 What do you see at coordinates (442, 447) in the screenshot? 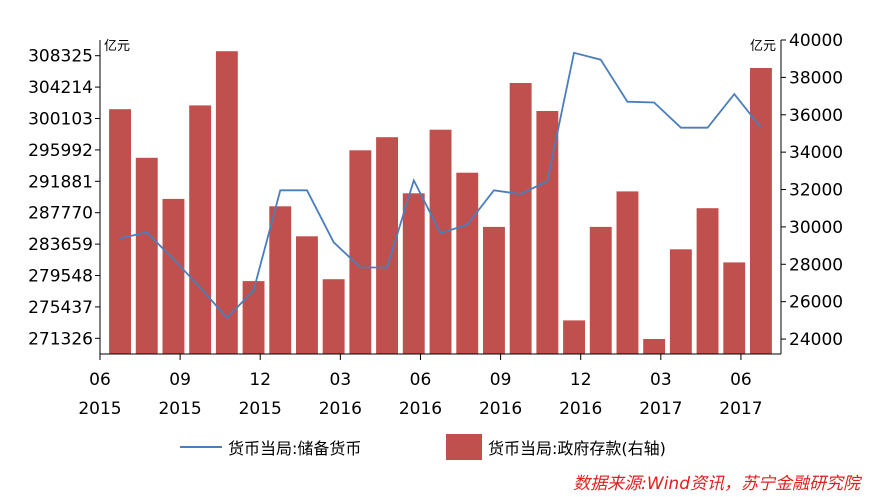
I see `legend: 货币当局:储备货币 货币当局:政府存款(右轴)` at bounding box center [442, 447].